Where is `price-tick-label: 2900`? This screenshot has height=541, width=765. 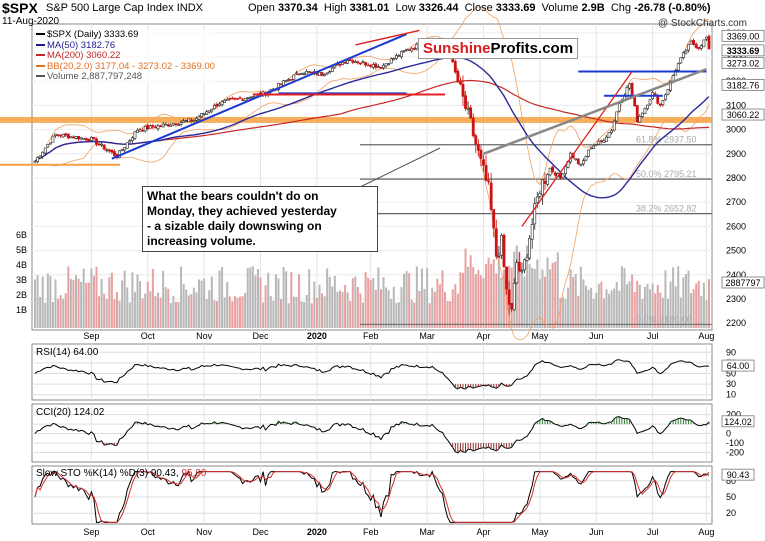 price-tick-label: 2900 is located at coordinates (736, 154).